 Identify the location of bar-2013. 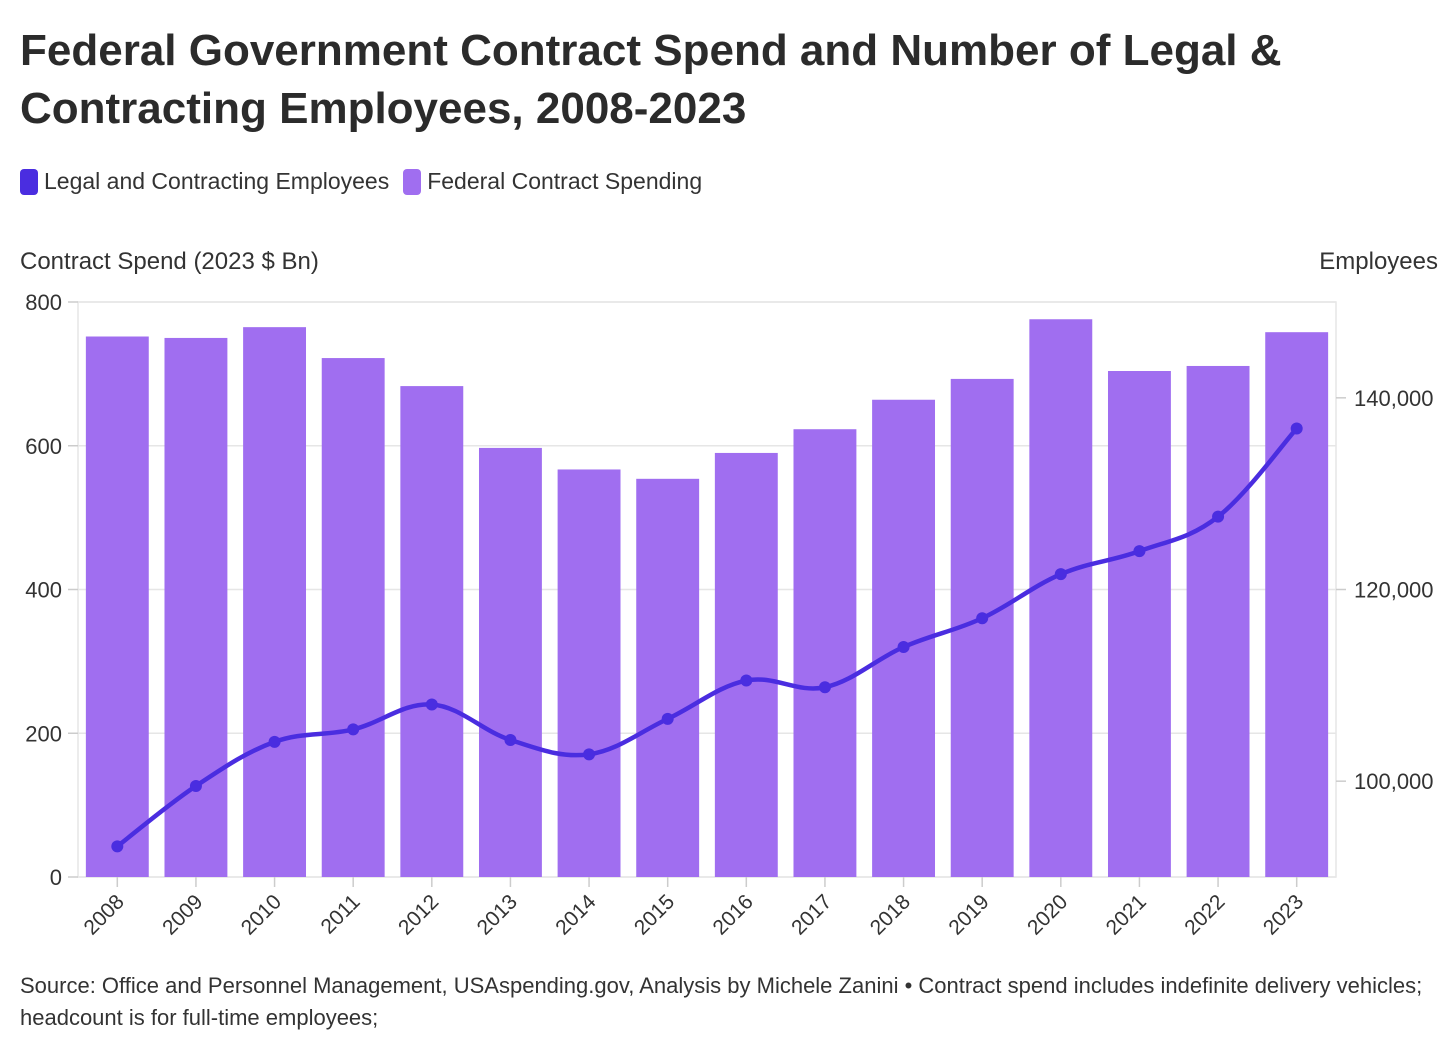
(510, 662).